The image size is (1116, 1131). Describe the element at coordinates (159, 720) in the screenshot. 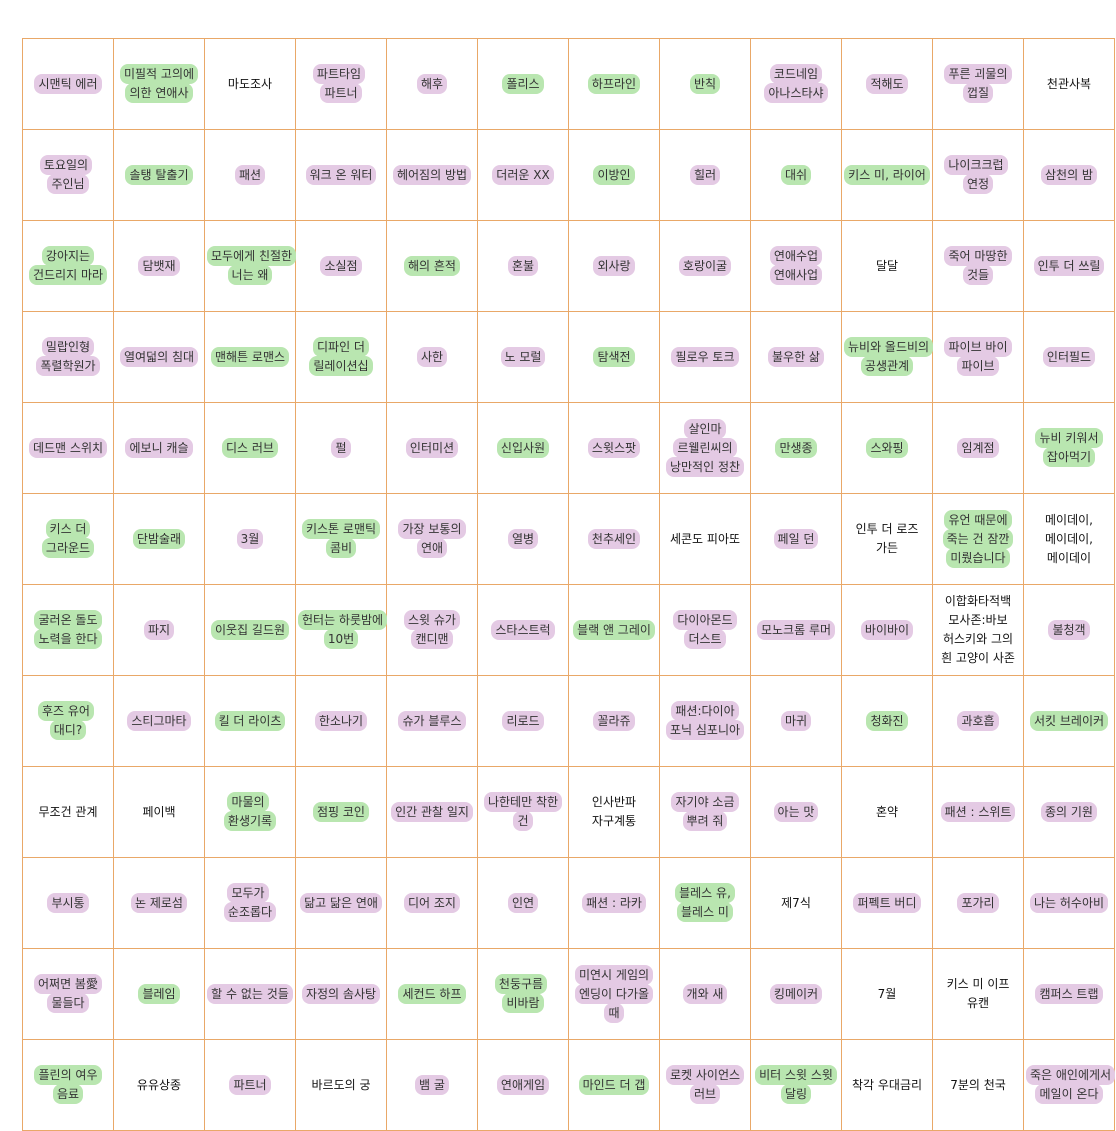

I see `title: 스티그마타` at that location.